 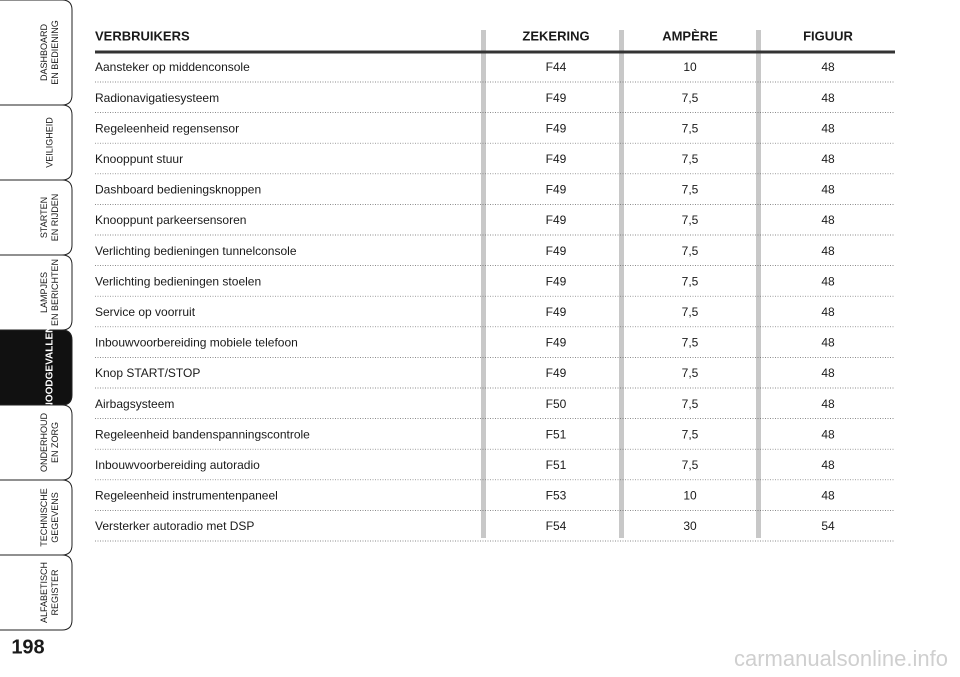 What do you see at coordinates (690, 35) in the screenshot?
I see `column-header: AMPÈRE` at bounding box center [690, 35].